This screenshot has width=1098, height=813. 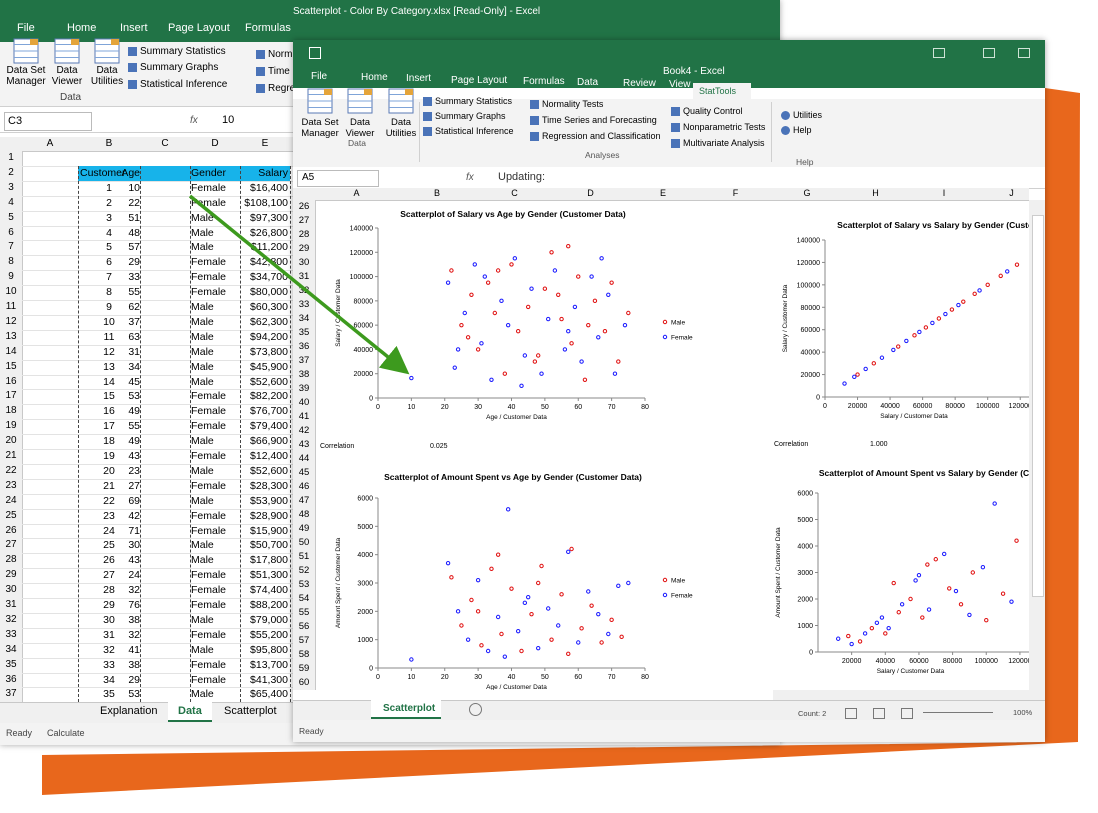 I want to click on y-tick-label: 60000, so click(x=364, y=326).